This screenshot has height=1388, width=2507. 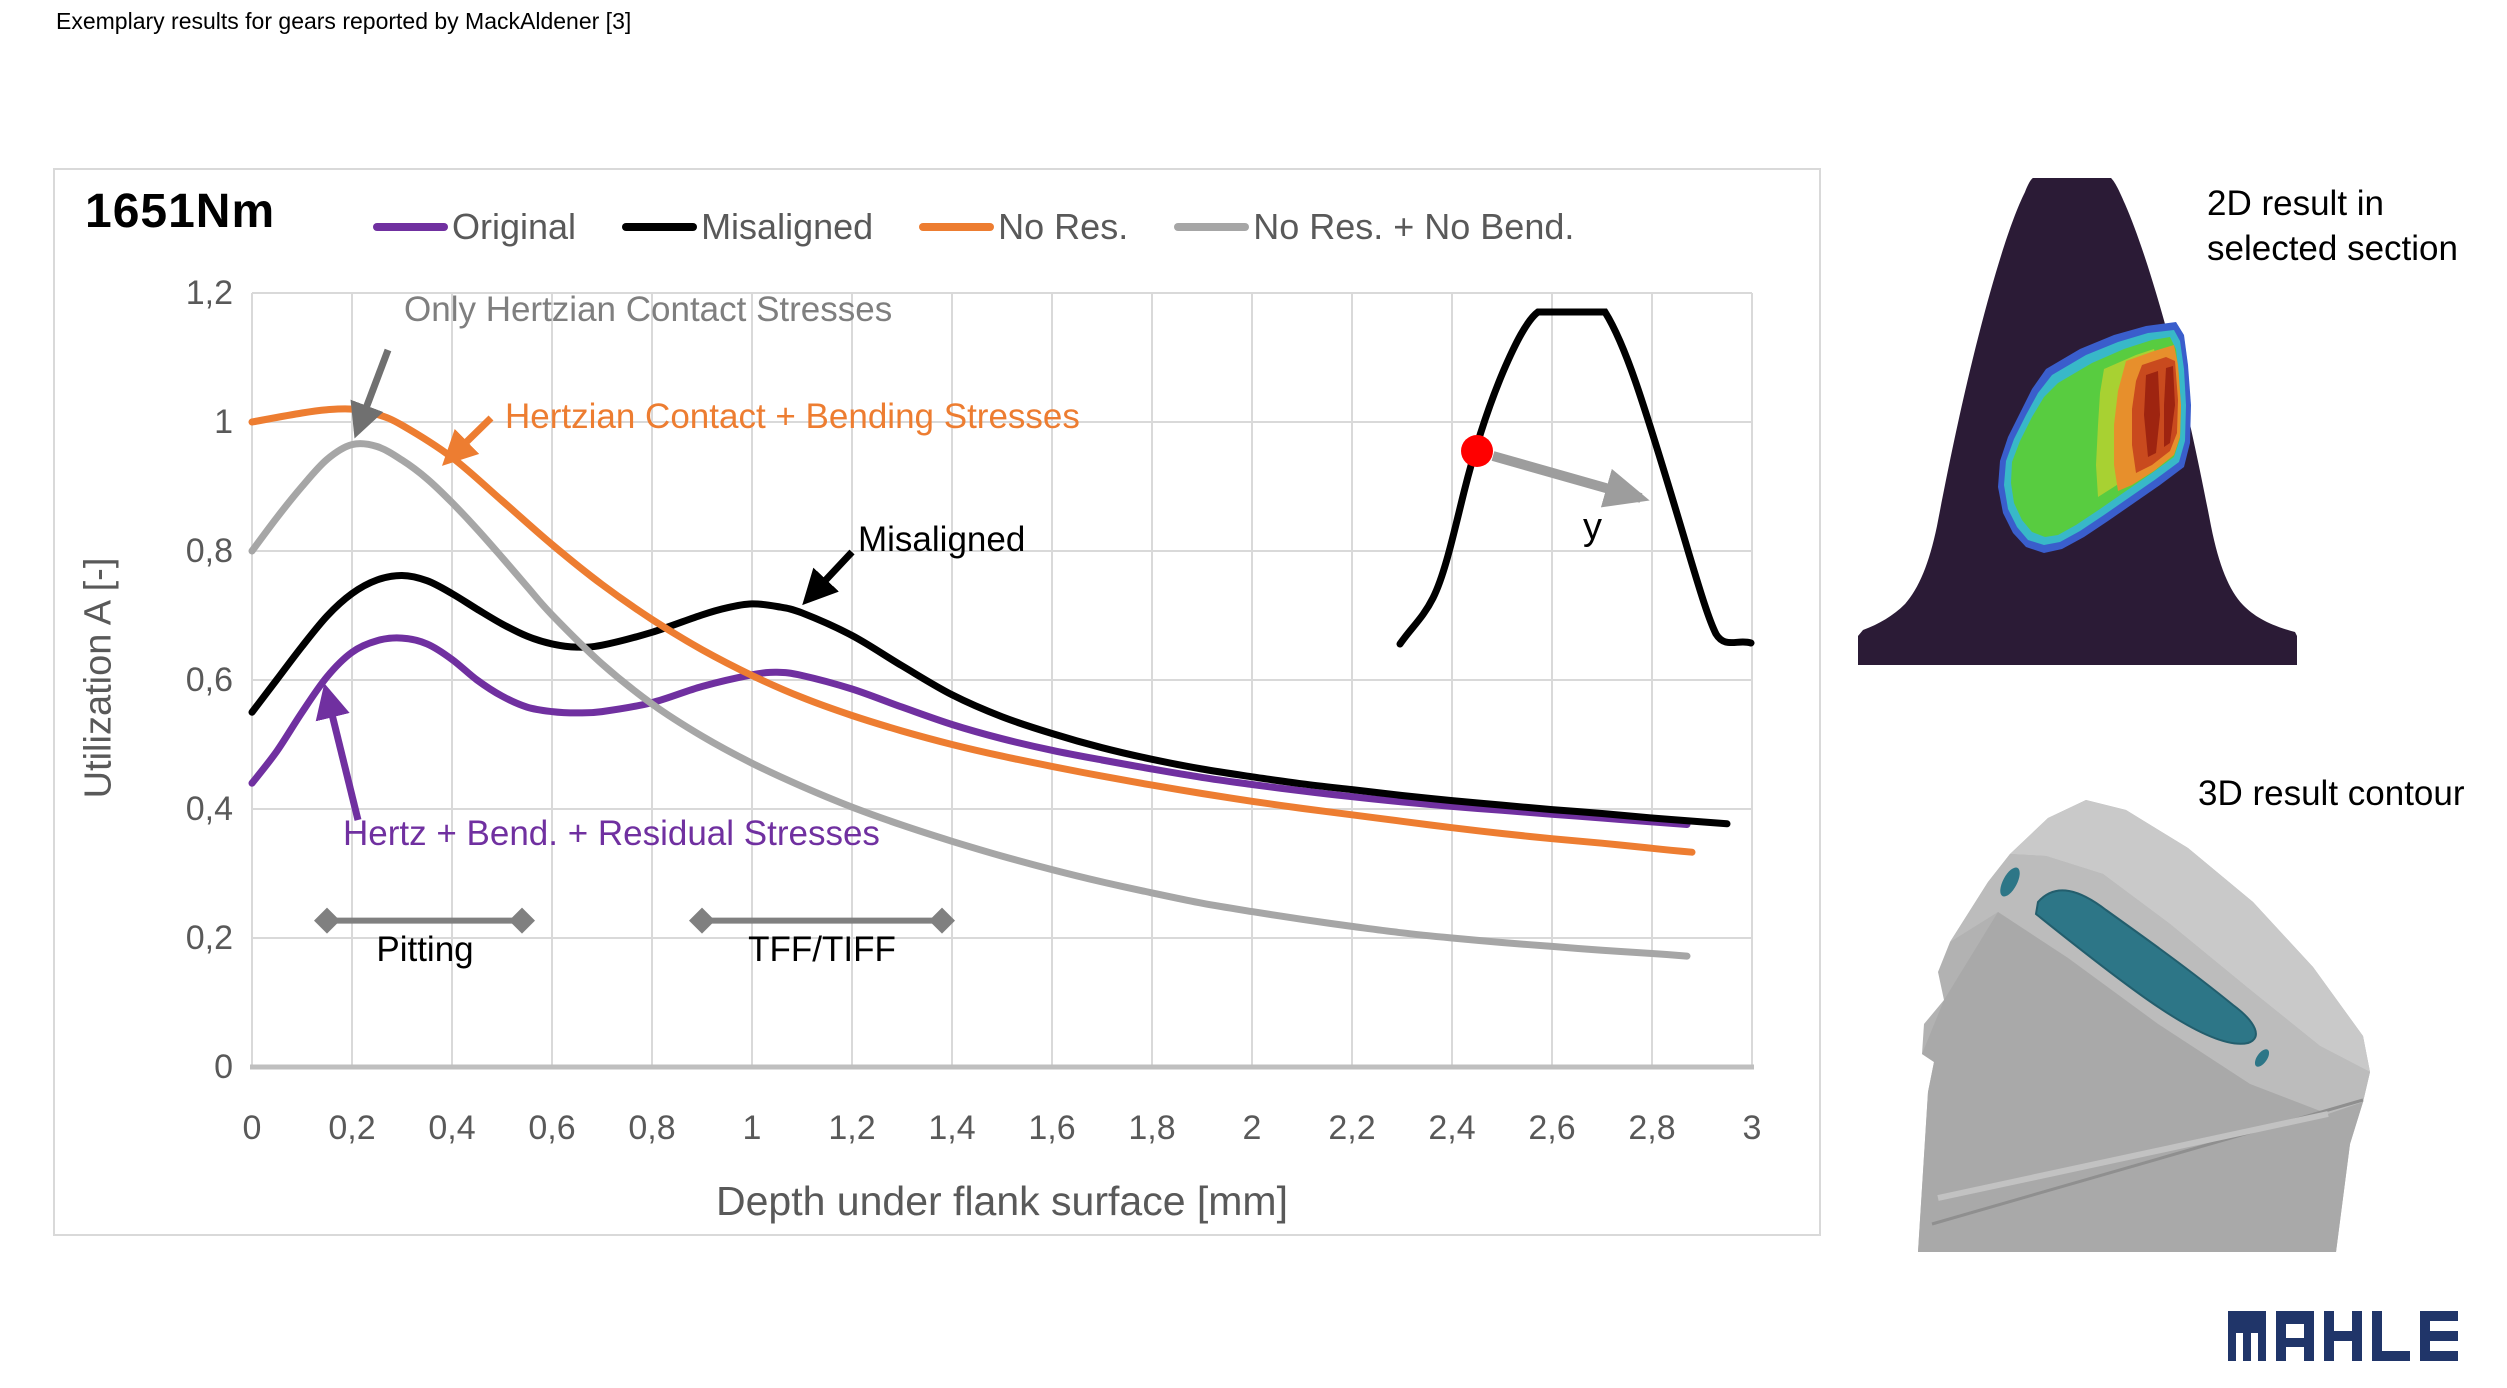 What do you see at coordinates (338, 752) in the screenshot?
I see `hertz-bend-residual-arrow` at bounding box center [338, 752].